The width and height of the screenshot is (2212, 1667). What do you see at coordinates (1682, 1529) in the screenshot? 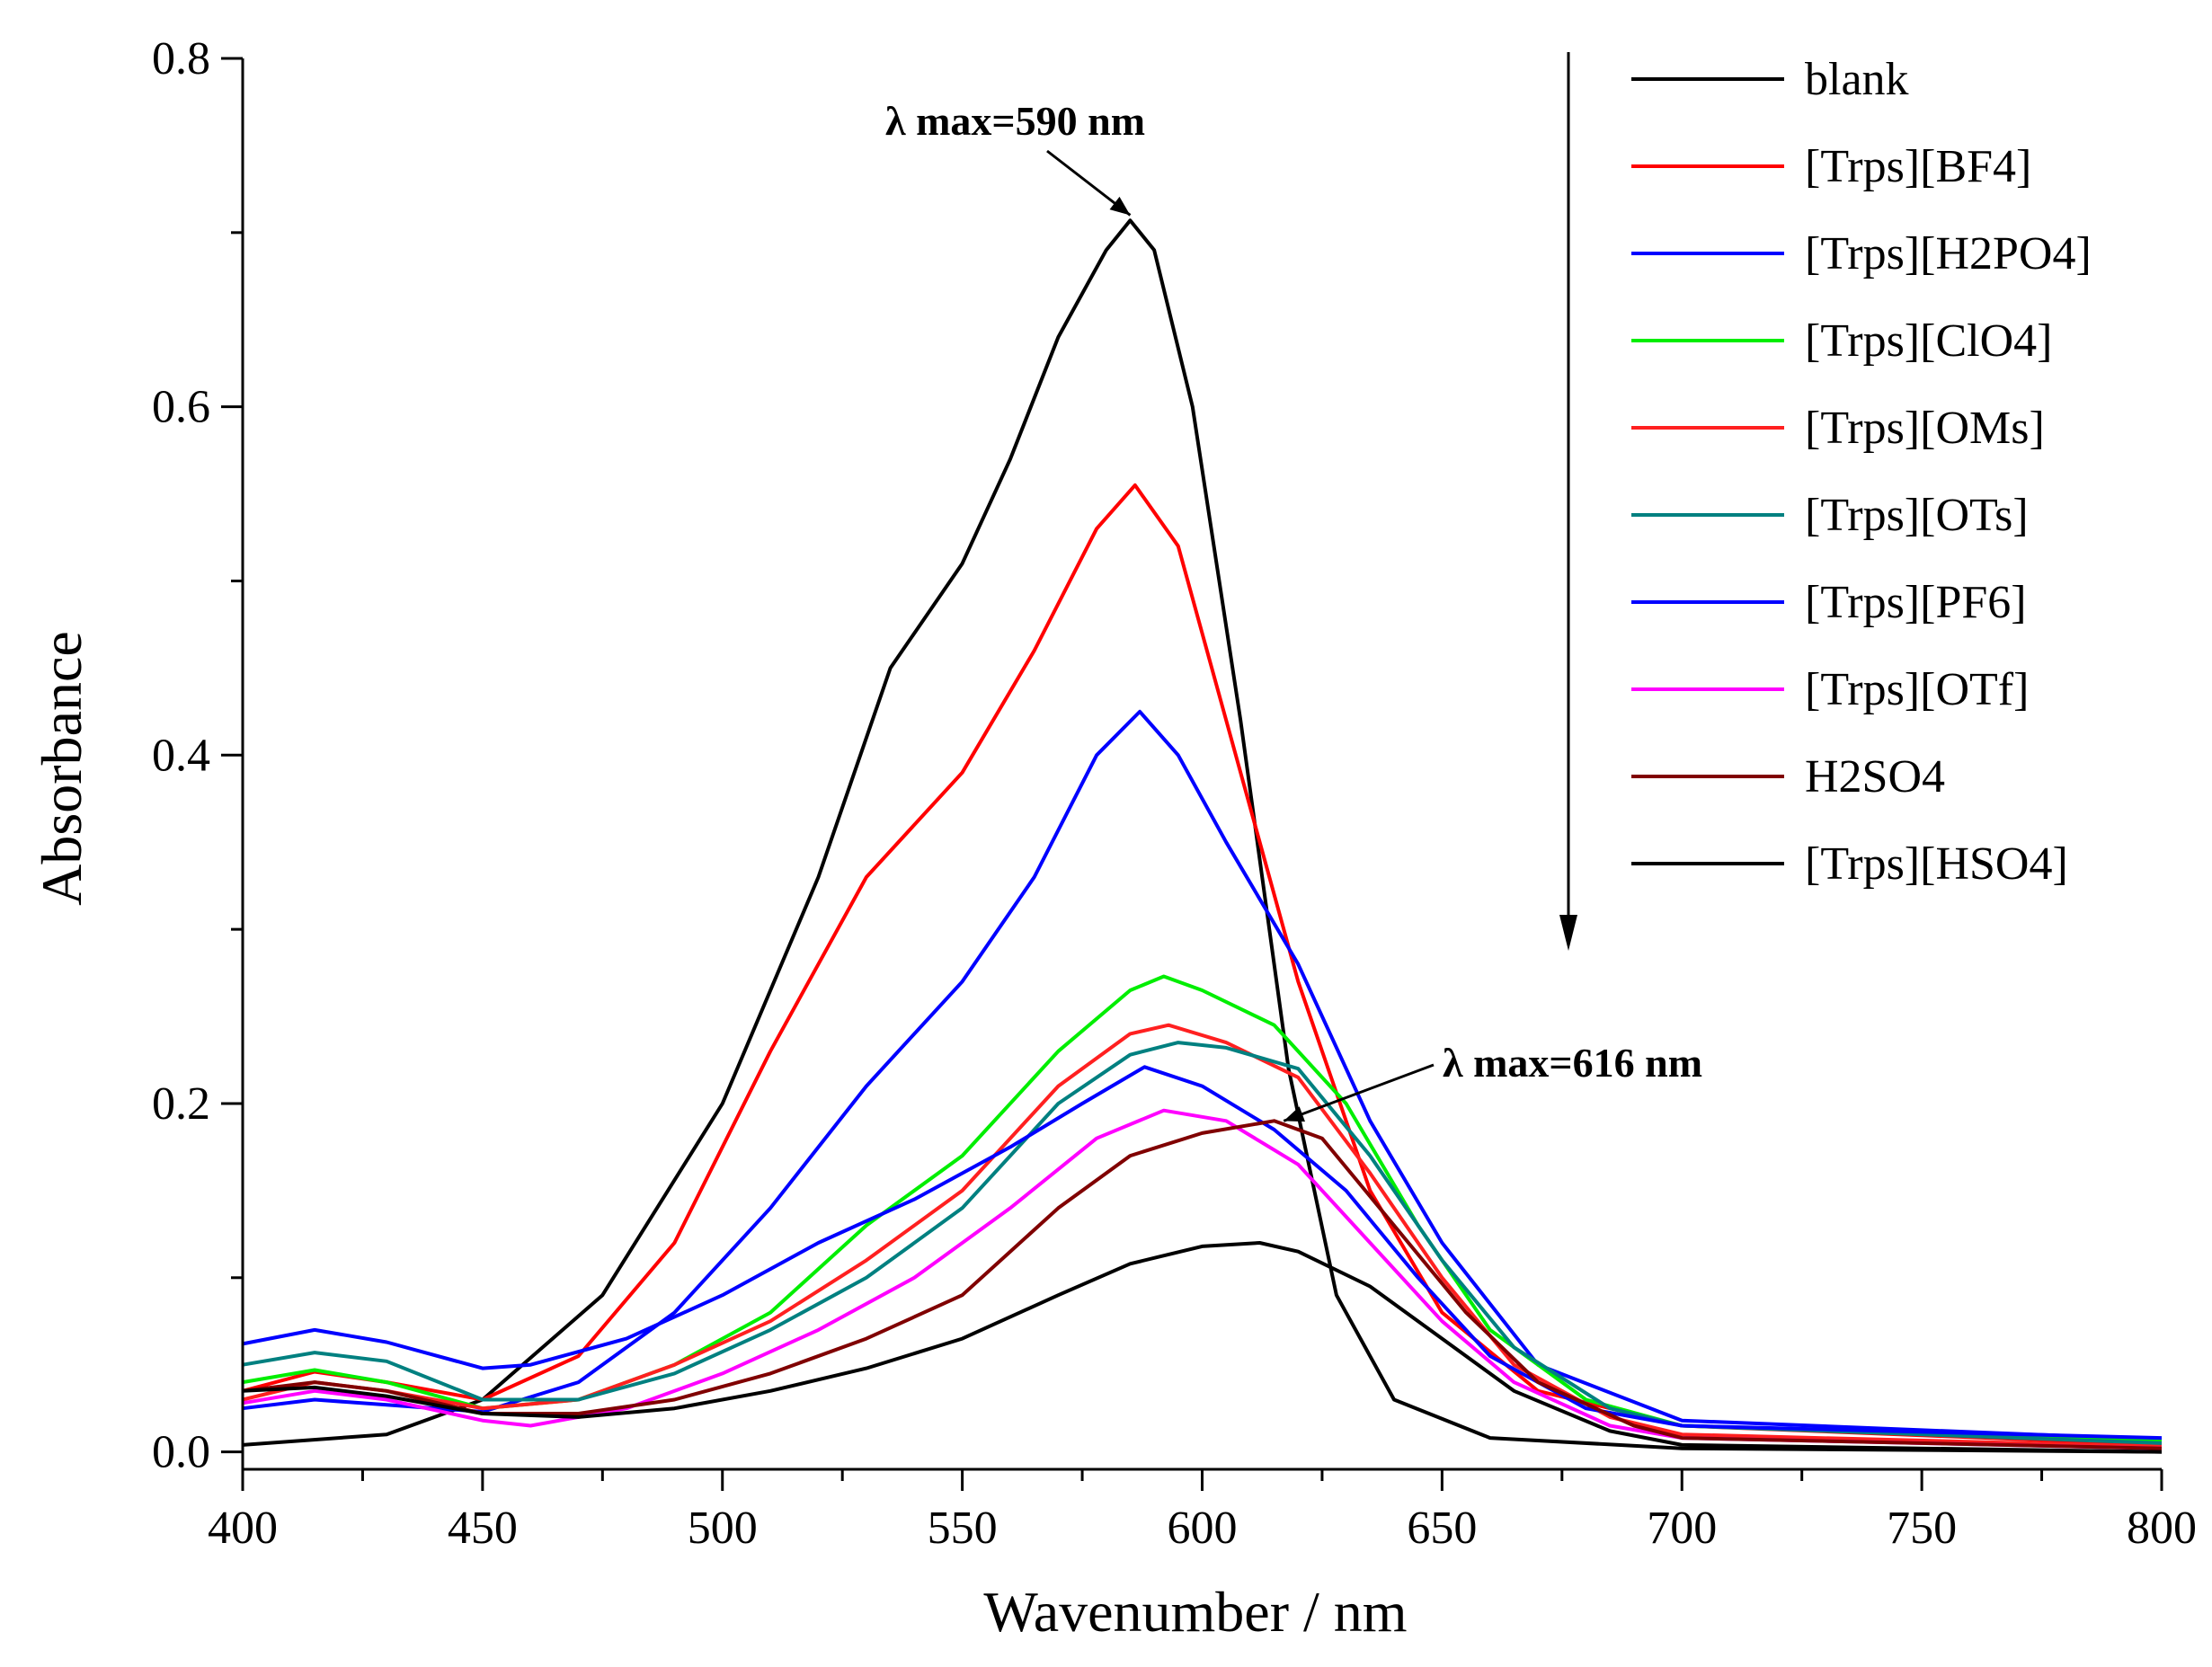
I see `x-tick-label: 700` at bounding box center [1682, 1529].